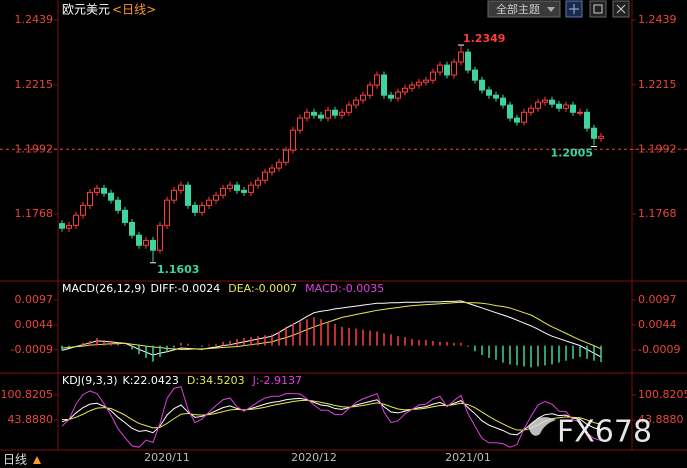 This screenshot has width=687, height=468. I want to click on maximize-button, so click(598, 9).